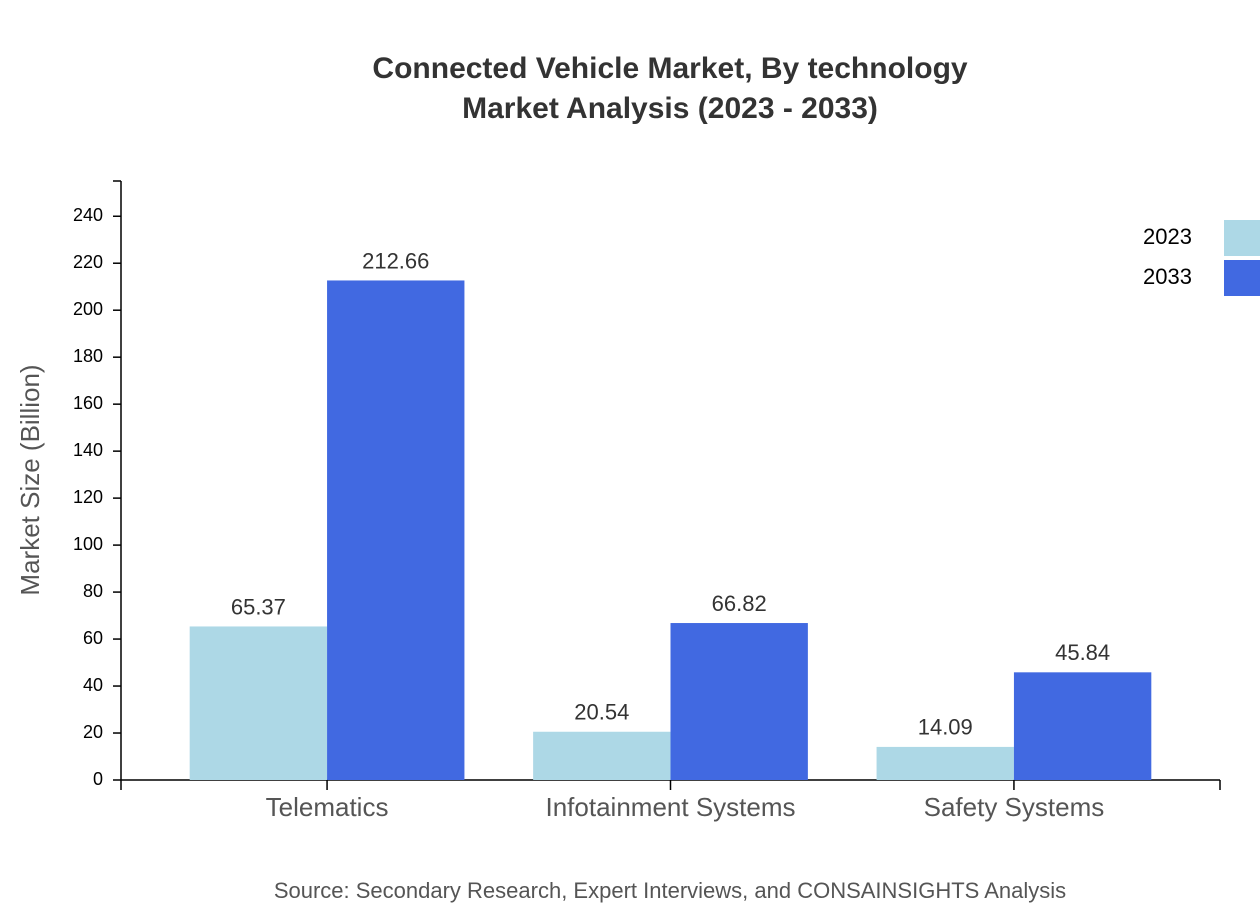  Describe the element at coordinates (1167, 236) in the screenshot. I see `legend-label: 2023` at that location.